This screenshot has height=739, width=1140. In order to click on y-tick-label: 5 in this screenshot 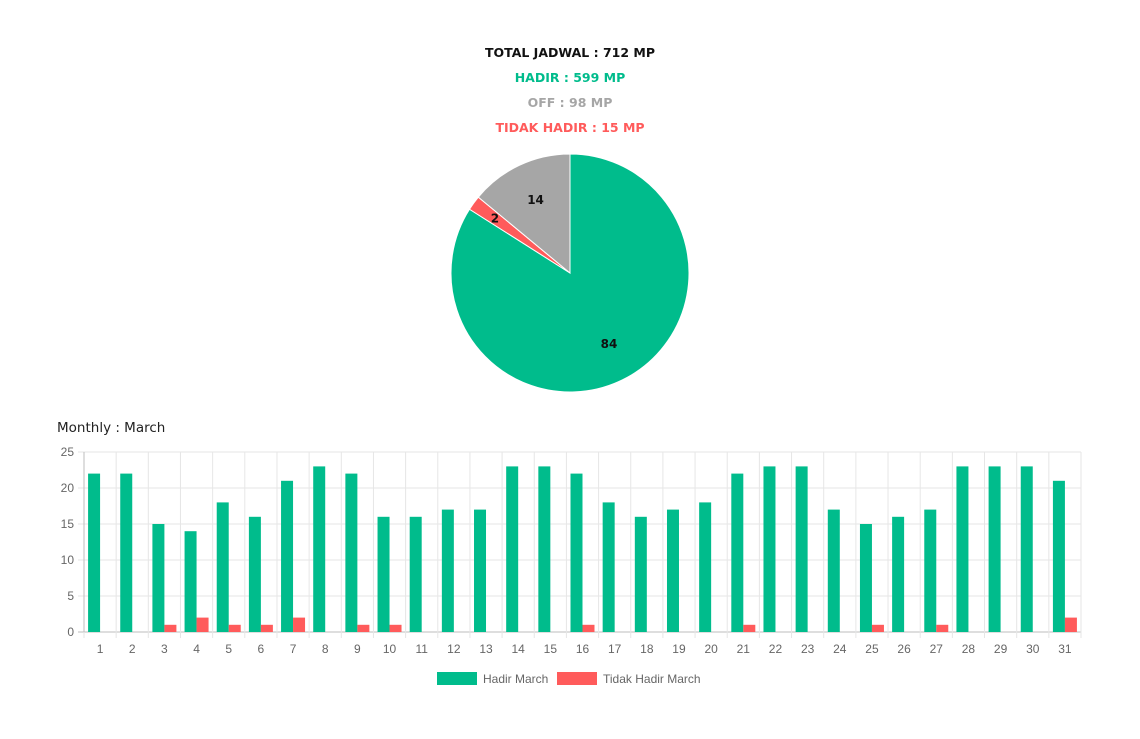, I will do `click(70, 596)`.